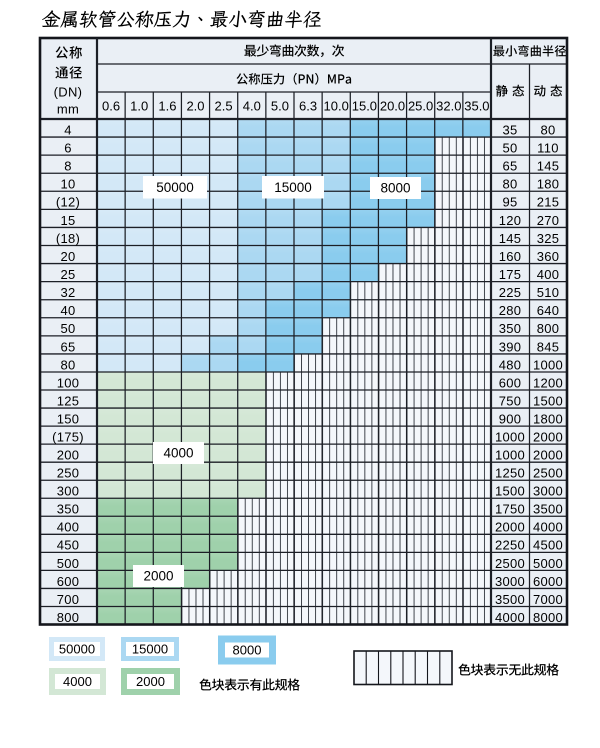 The image size is (600, 748). Describe the element at coordinates (68, 400) in the screenshot. I see `svg-text: 125` at that location.